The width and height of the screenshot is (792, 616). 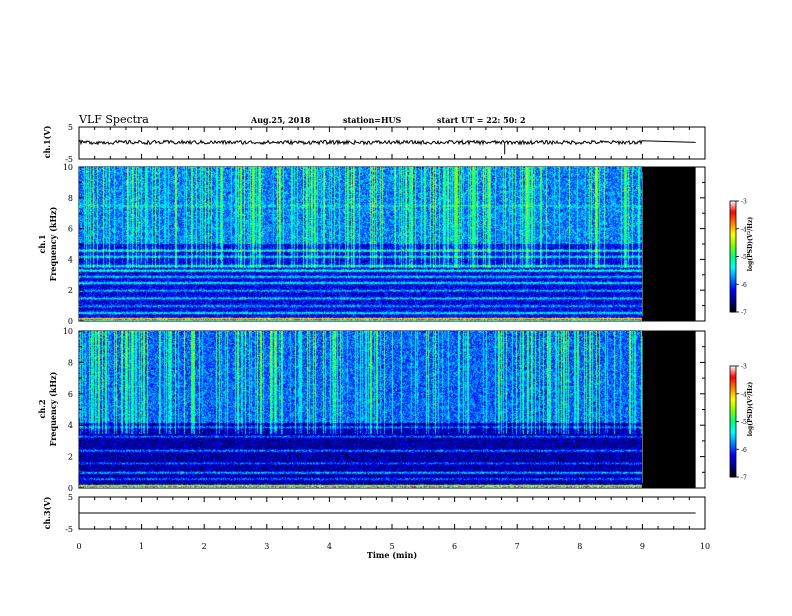 I want to click on ch3-ytick-bottom: -5, so click(x=69, y=529).